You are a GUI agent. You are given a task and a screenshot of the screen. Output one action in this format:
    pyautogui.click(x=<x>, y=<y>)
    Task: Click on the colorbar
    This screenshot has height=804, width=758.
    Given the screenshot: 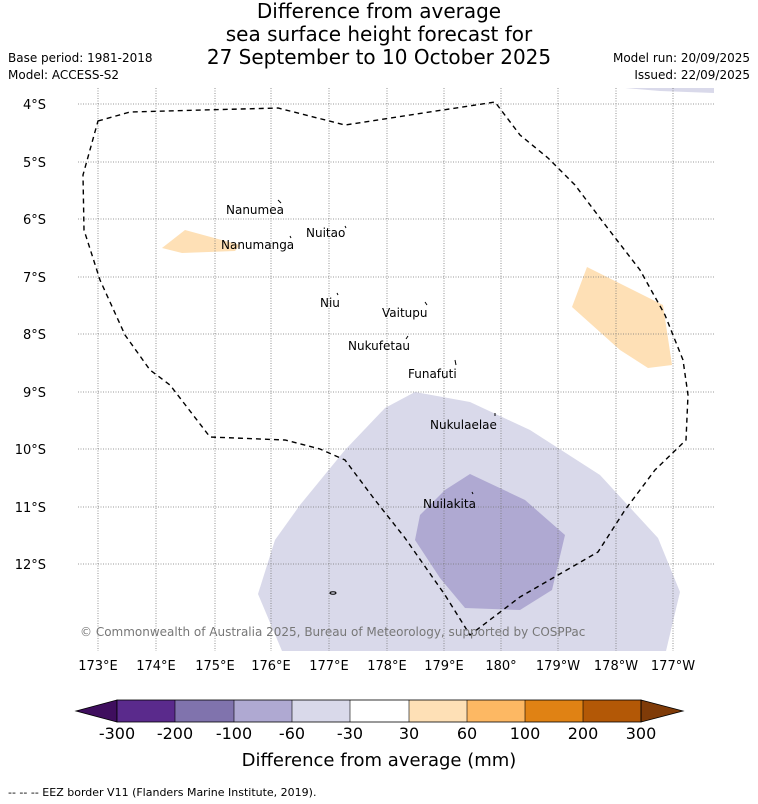 What is the action you would take?
    pyautogui.click(x=379, y=711)
    